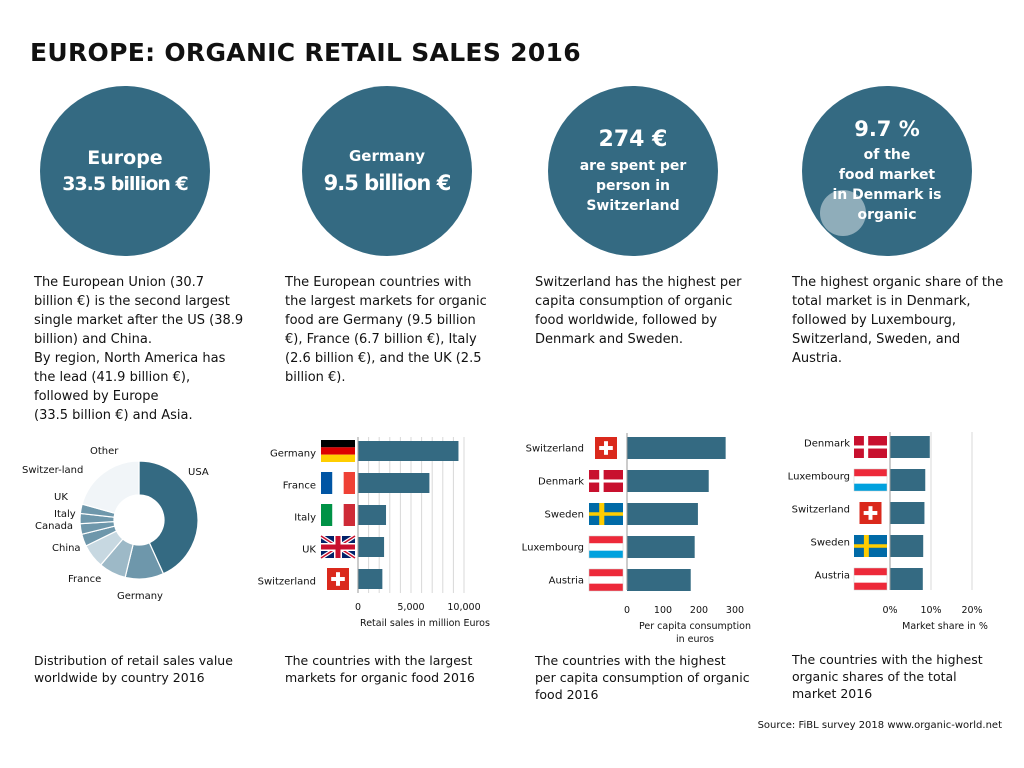 This screenshot has width=1024, height=768. What do you see at coordinates (626, 320) in the screenshot?
I see `description-line: food worldwide, followed by` at bounding box center [626, 320].